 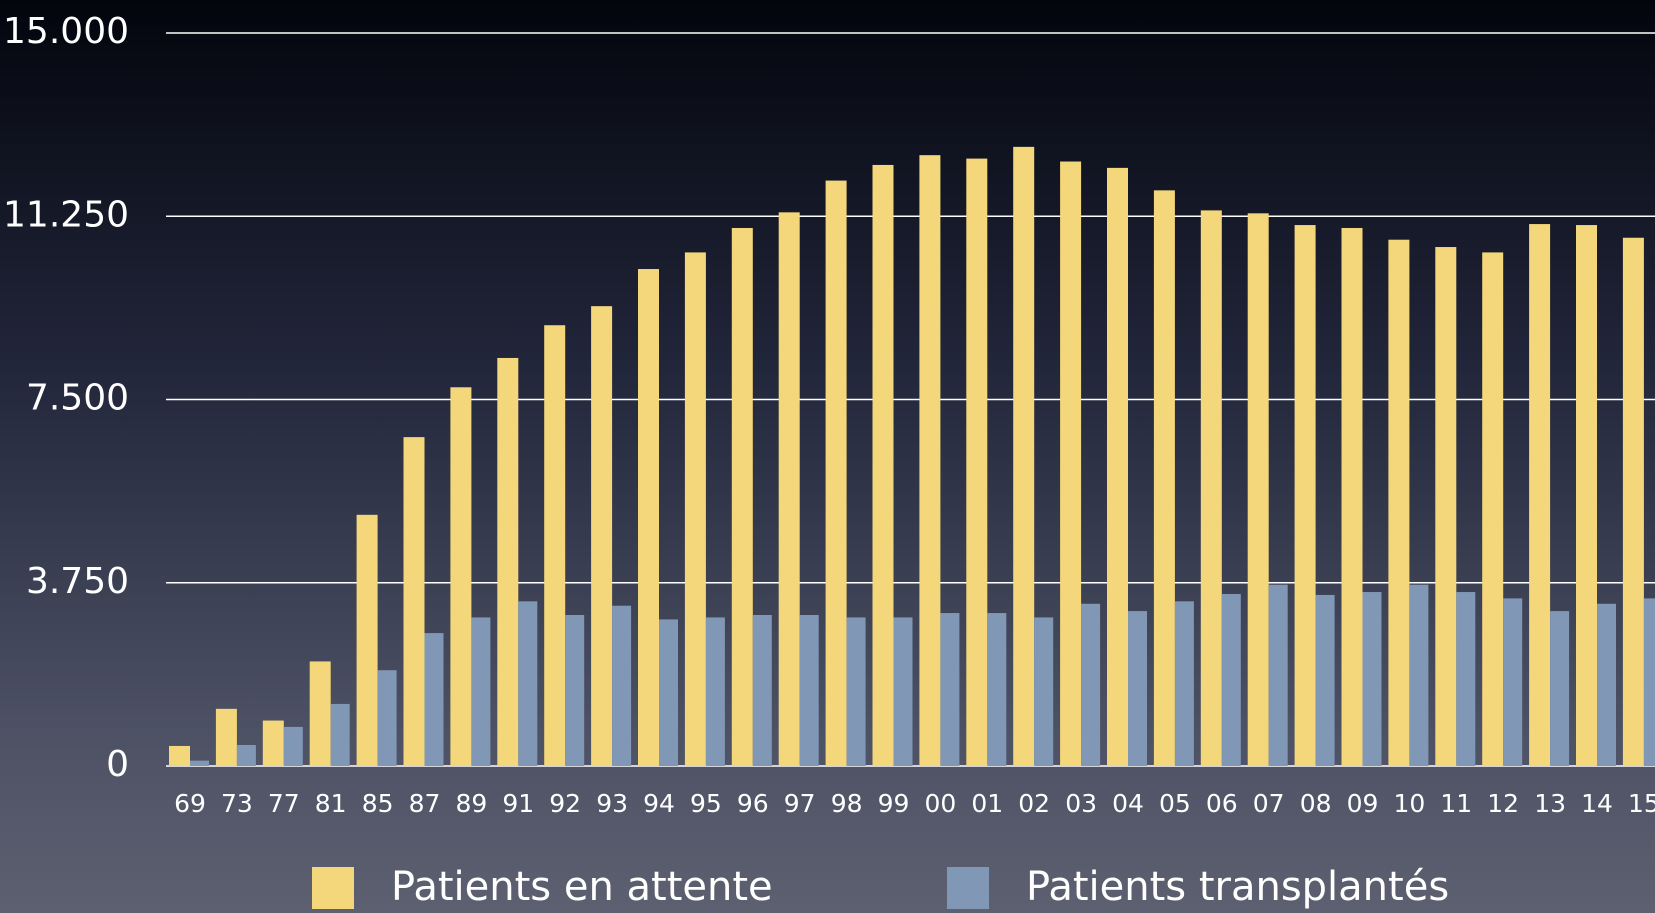 What do you see at coordinates (66, 214) in the screenshot?
I see `y-tick-label: 11.250` at bounding box center [66, 214].